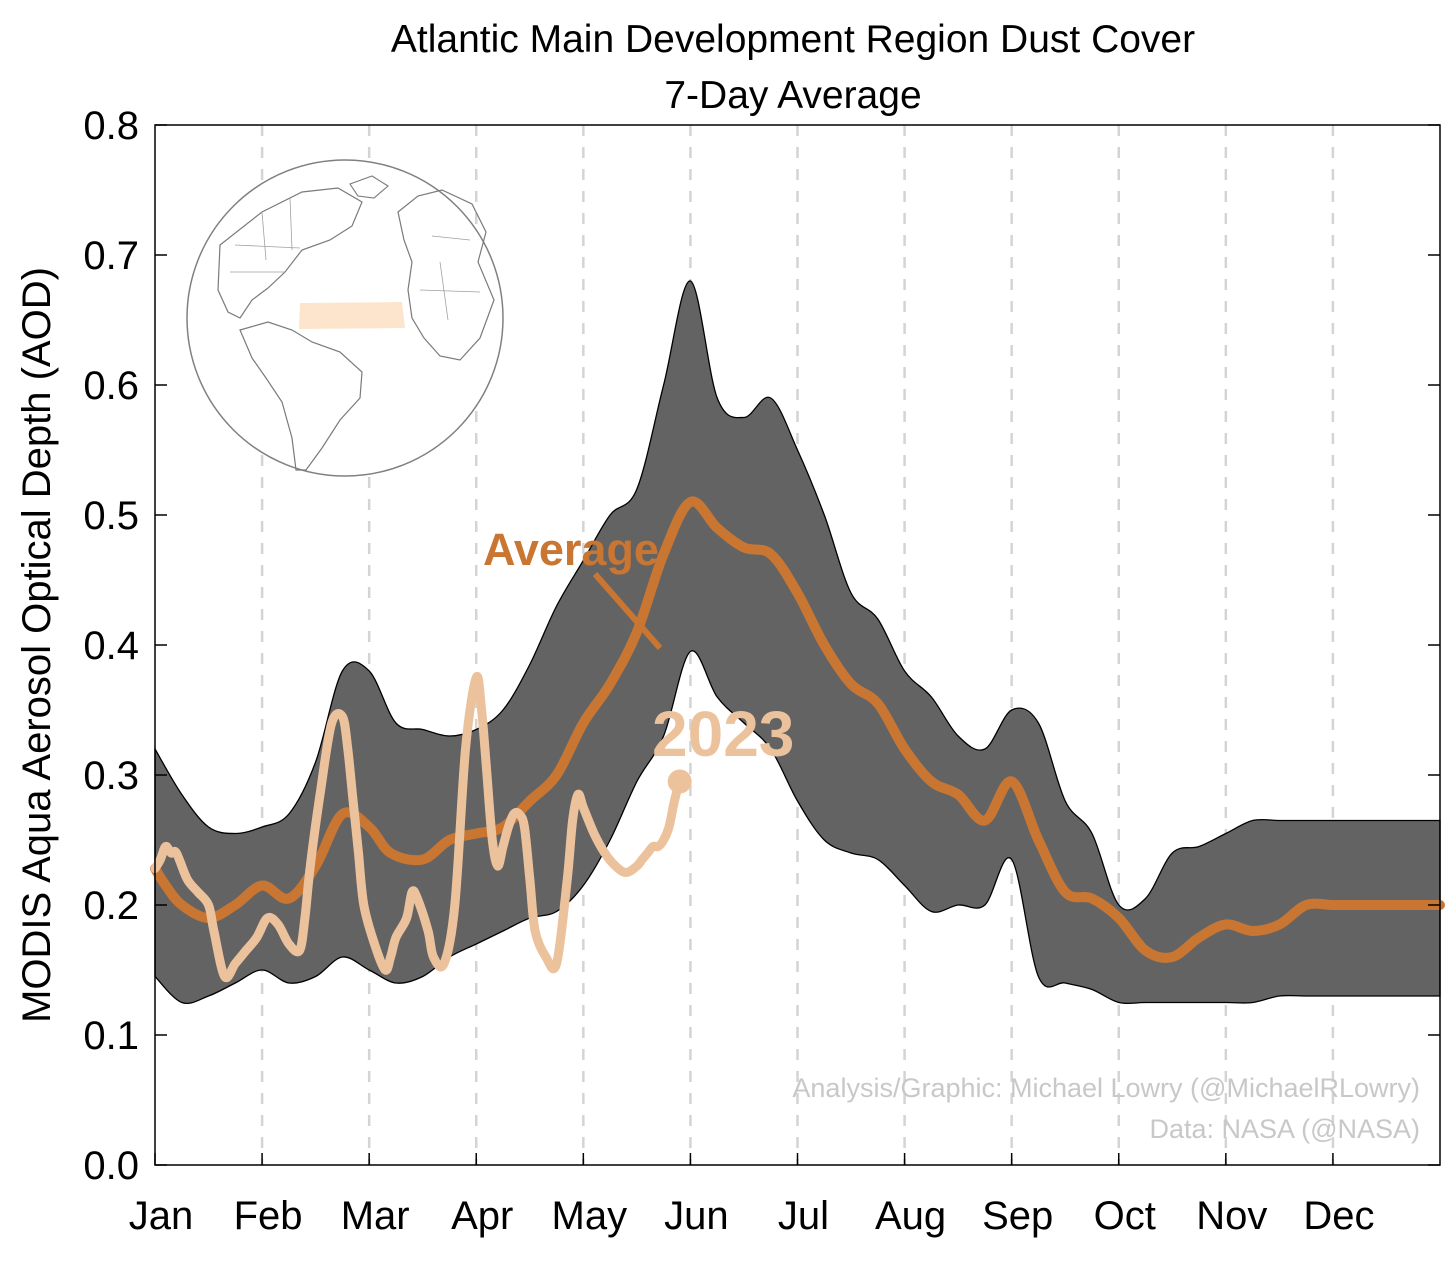 The height and width of the screenshot is (1283, 1456). What do you see at coordinates (111, 1036) in the screenshot?
I see `y-tick-label: 0.1` at bounding box center [111, 1036].